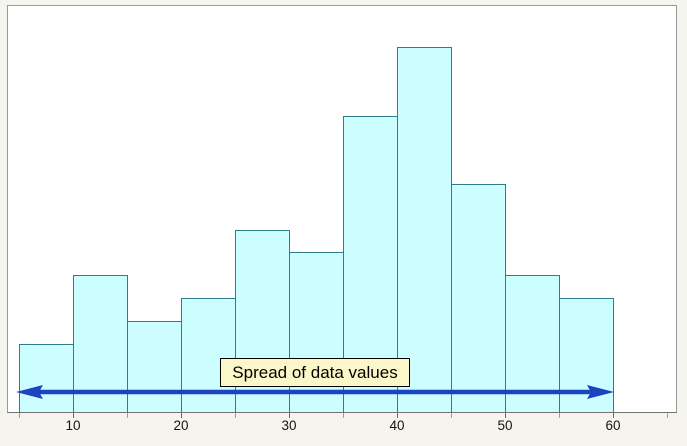  Describe the element at coordinates (289, 425) in the screenshot. I see `x-tick-label: 30` at that location.